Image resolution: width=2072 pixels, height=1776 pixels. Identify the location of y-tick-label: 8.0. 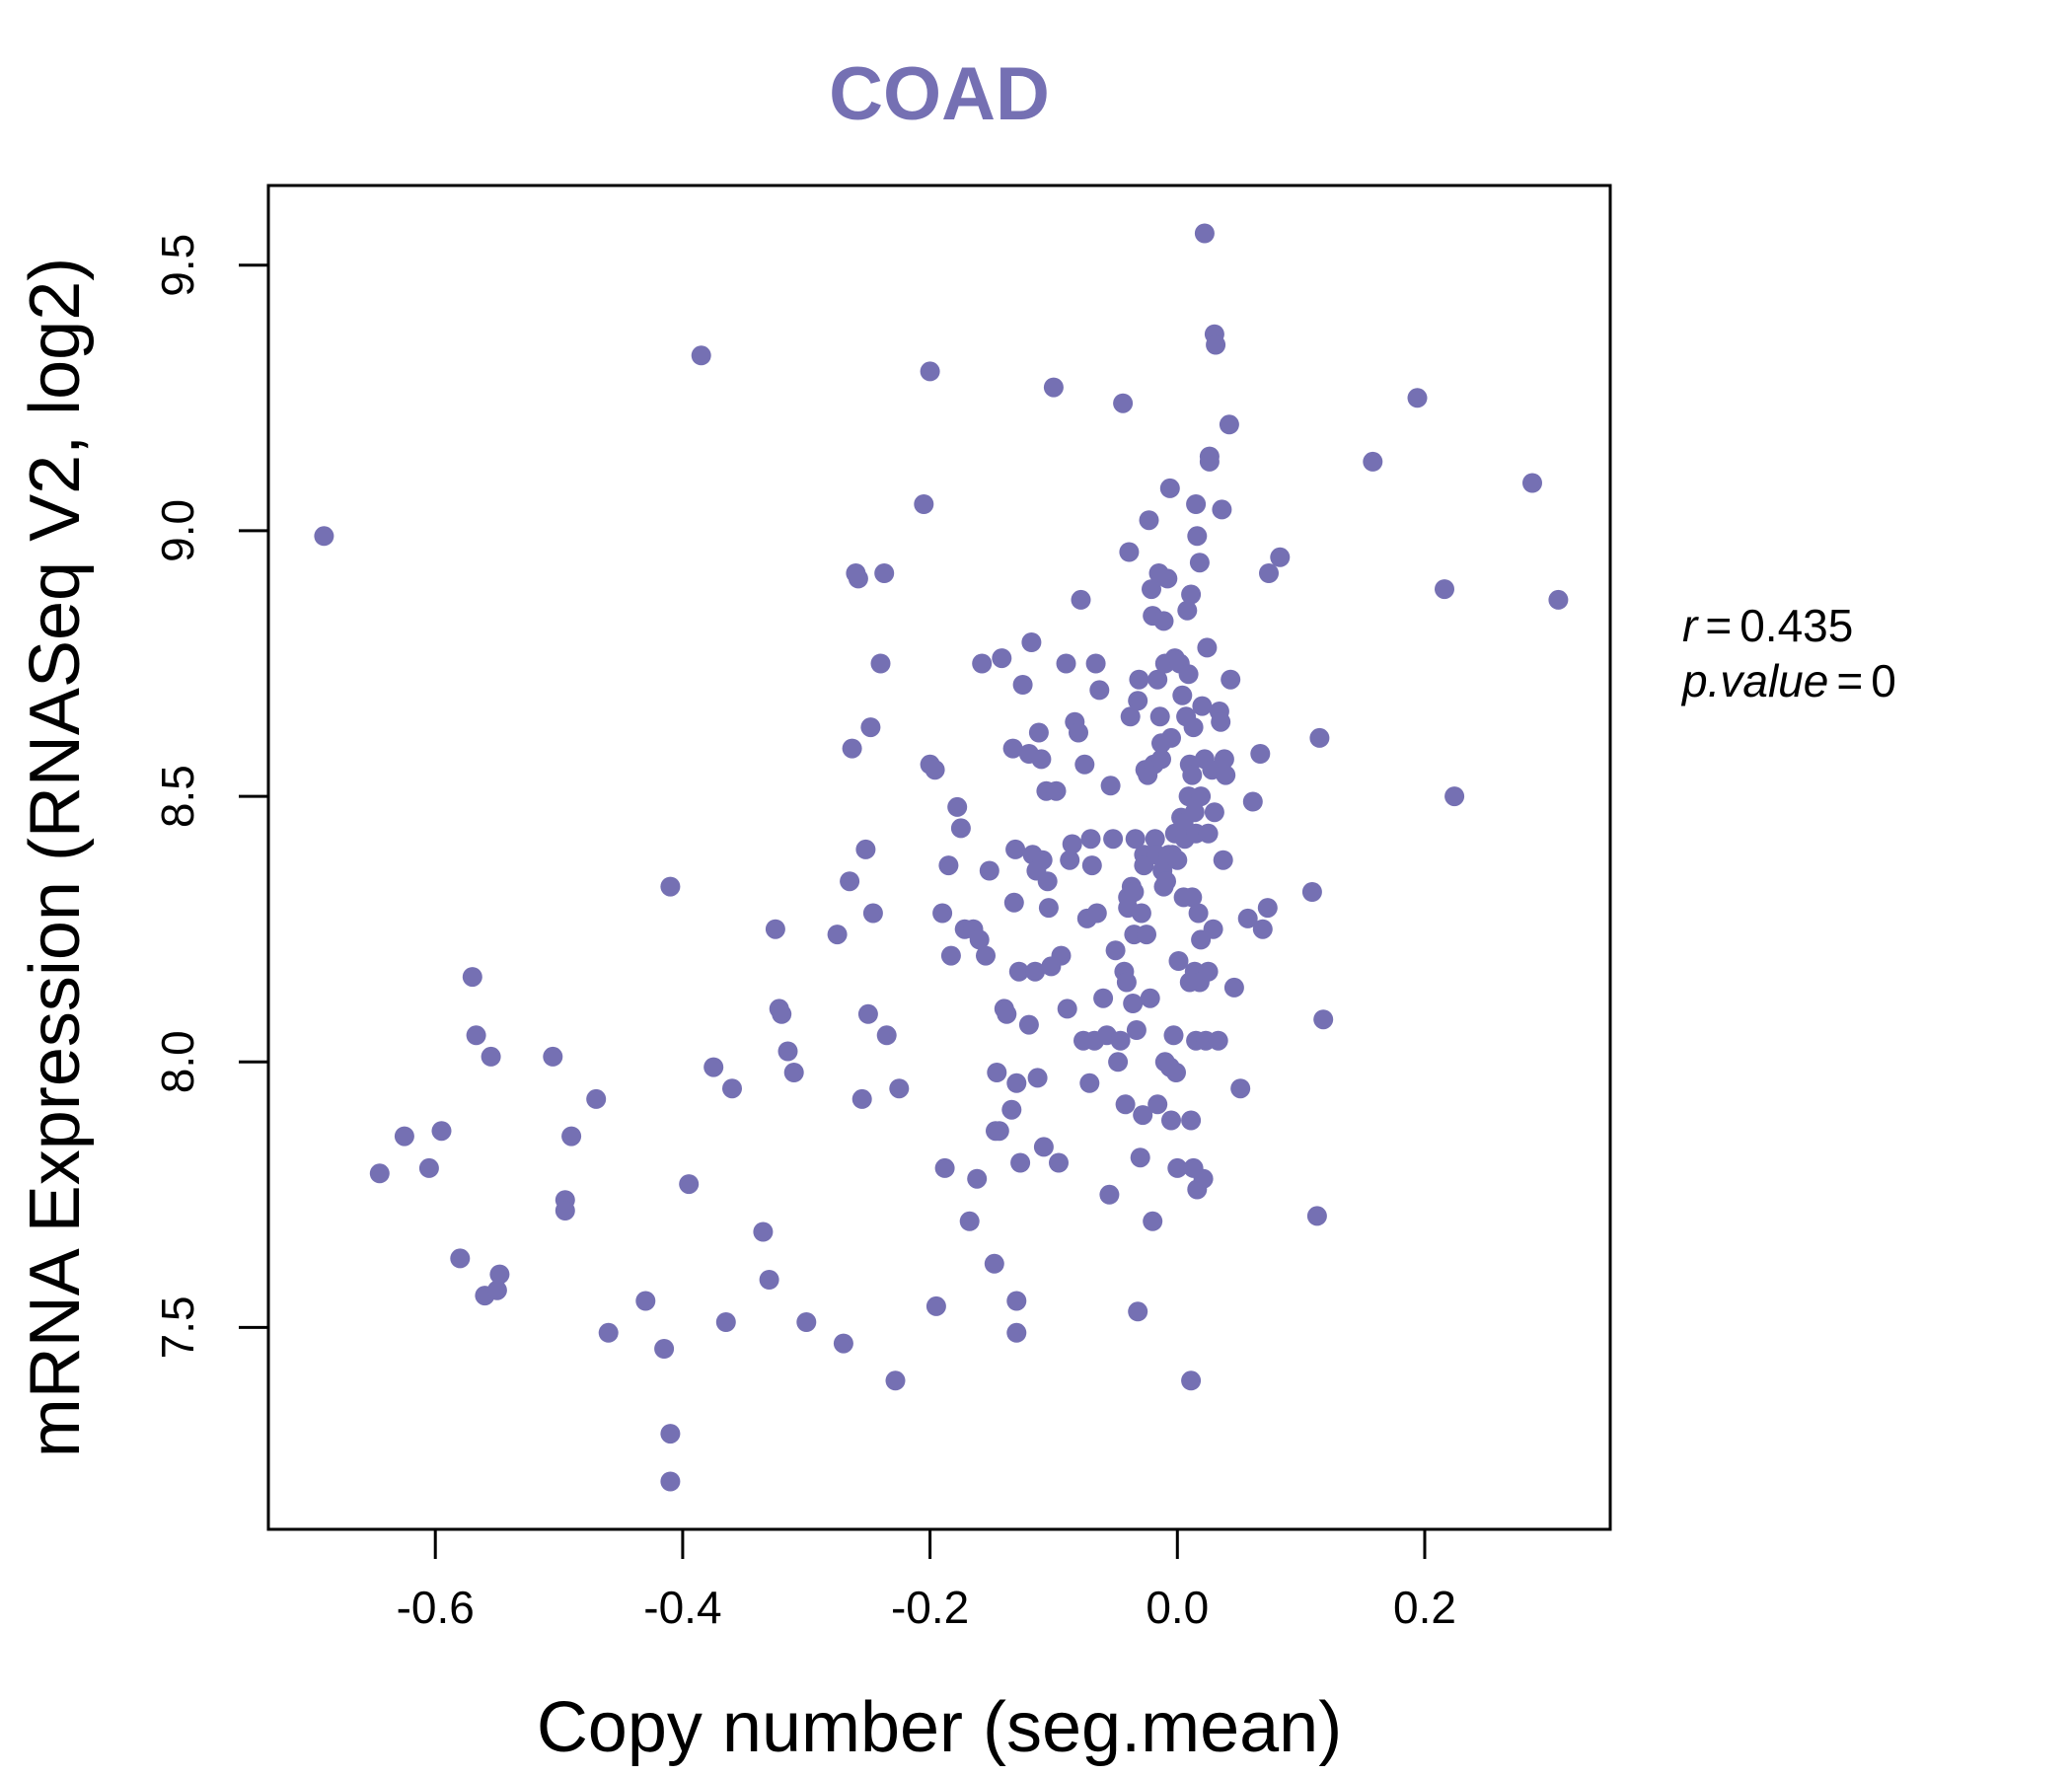
(178, 1061).